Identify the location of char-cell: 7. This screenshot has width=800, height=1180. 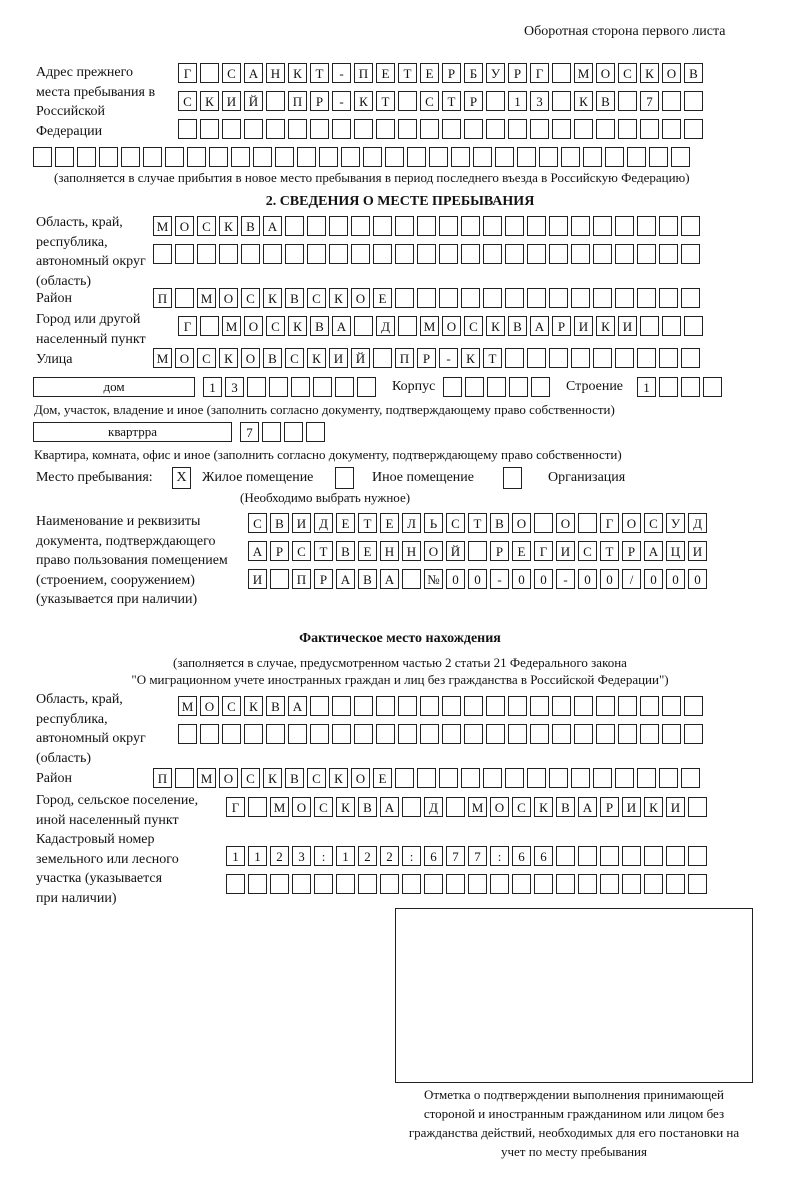
(455, 856).